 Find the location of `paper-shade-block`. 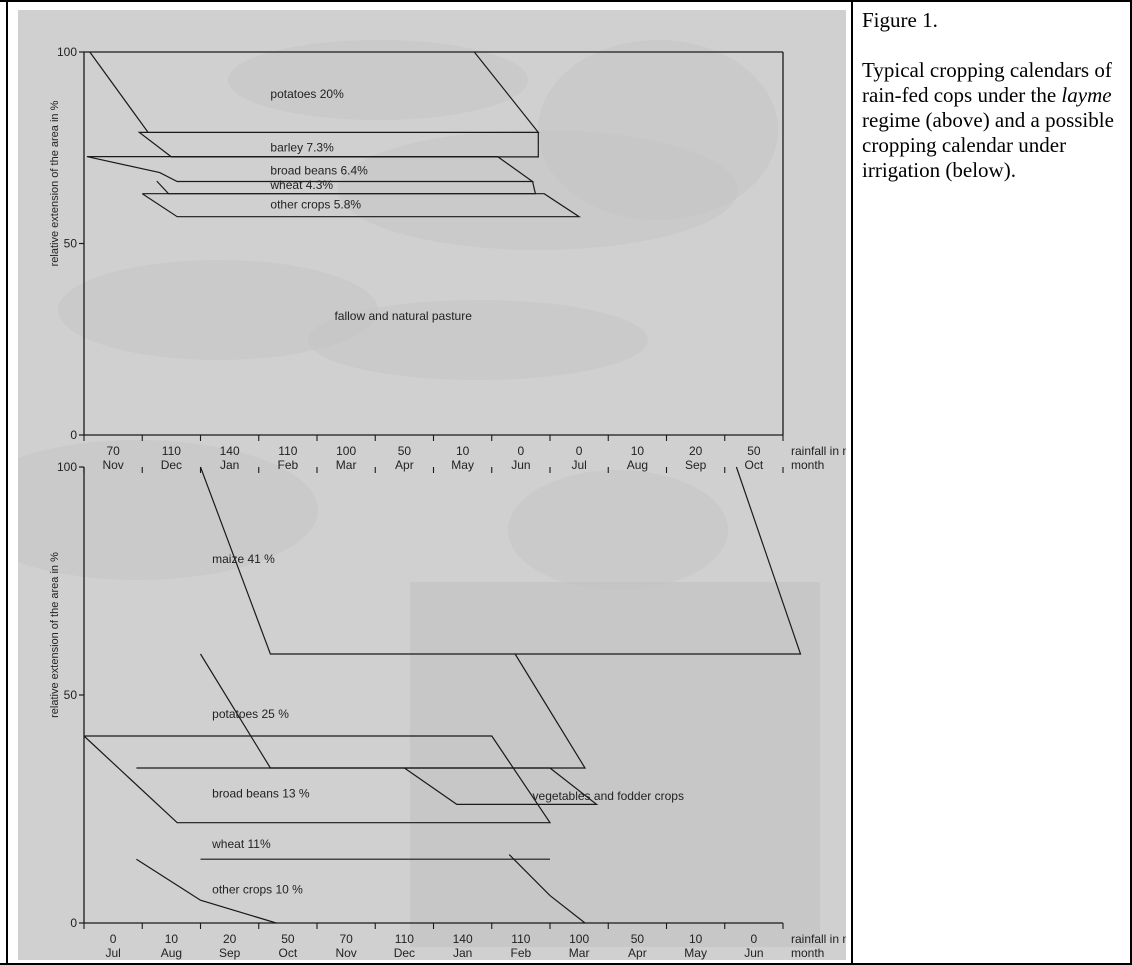

paper-shade-block is located at coordinates (615, 764).